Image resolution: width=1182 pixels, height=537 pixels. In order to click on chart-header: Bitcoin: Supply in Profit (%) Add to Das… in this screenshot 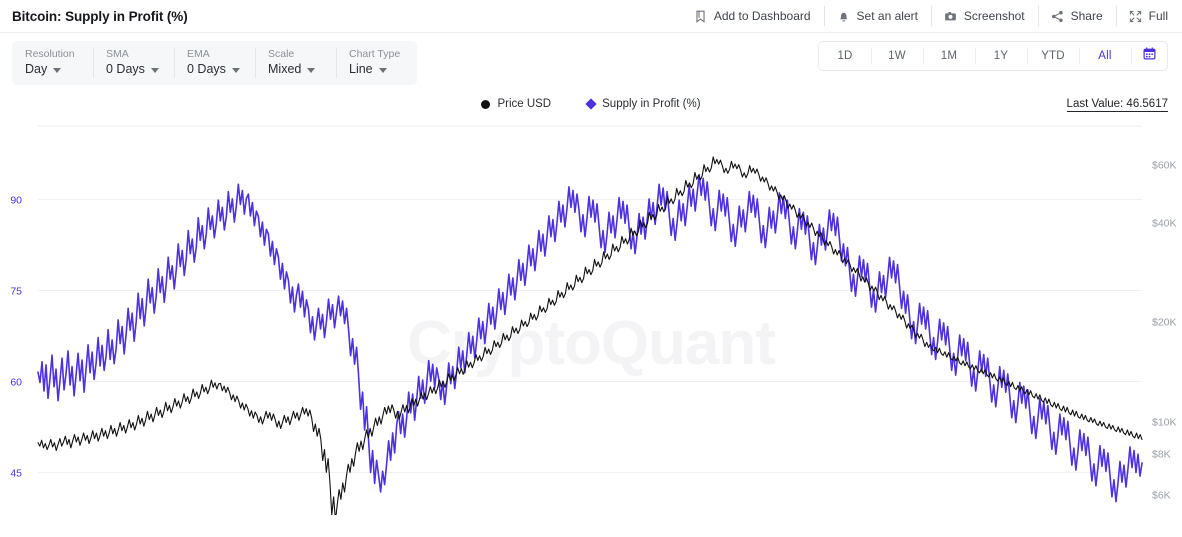, I will do `click(591, 16)`.